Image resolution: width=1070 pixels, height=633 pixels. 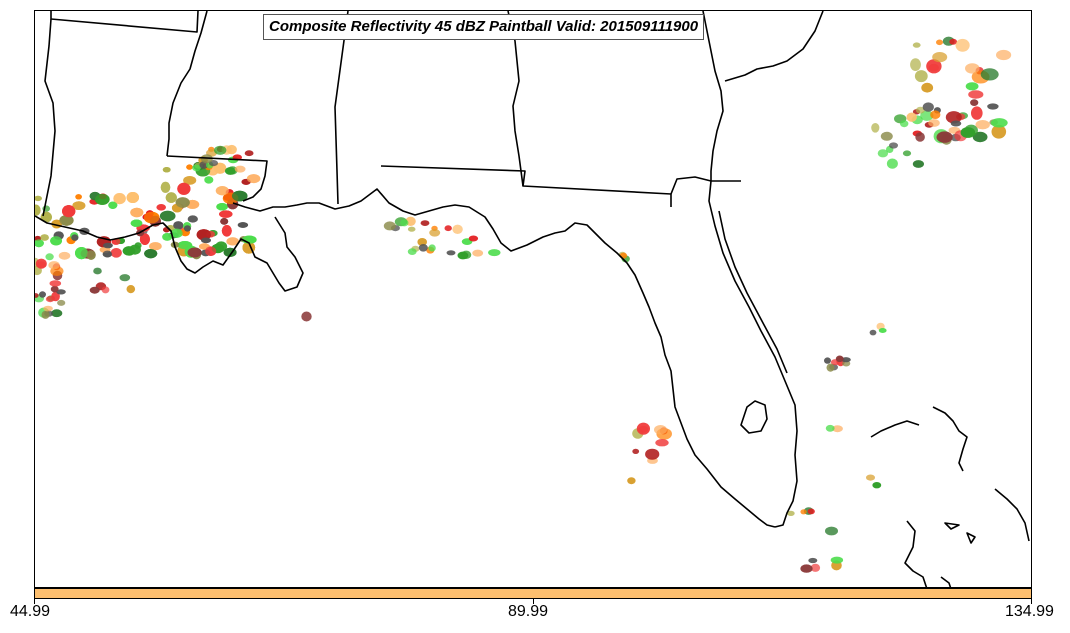 What do you see at coordinates (30, 611) in the screenshot?
I see `colorbar-label-min: 44.99` at bounding box center [30, 611].